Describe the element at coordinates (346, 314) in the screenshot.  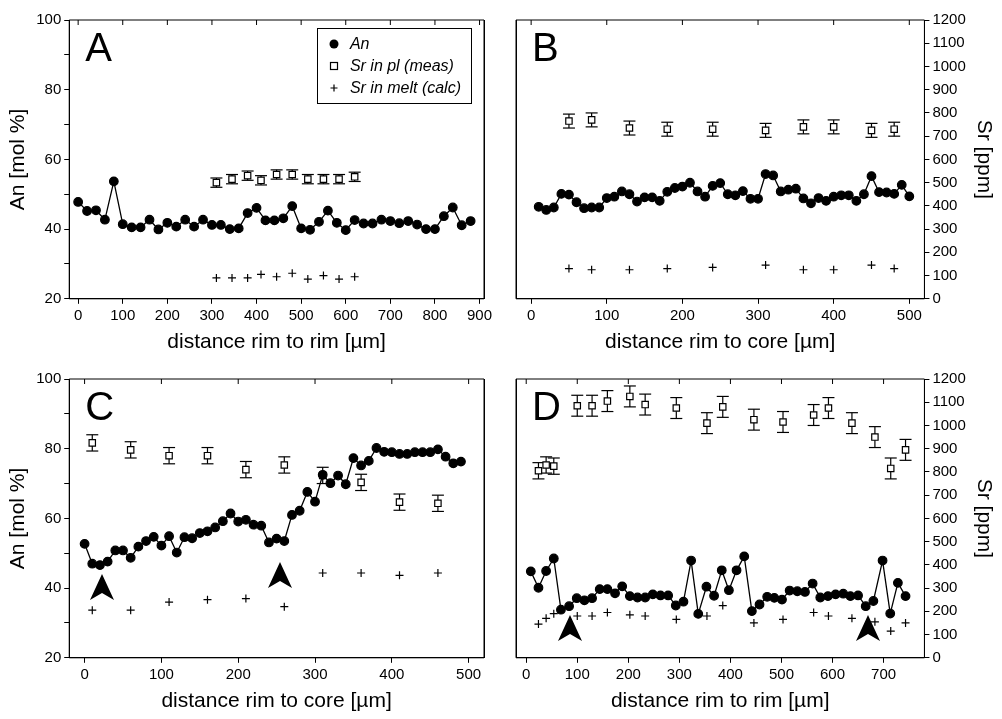
I see `x-tick-label: 600` at that location.